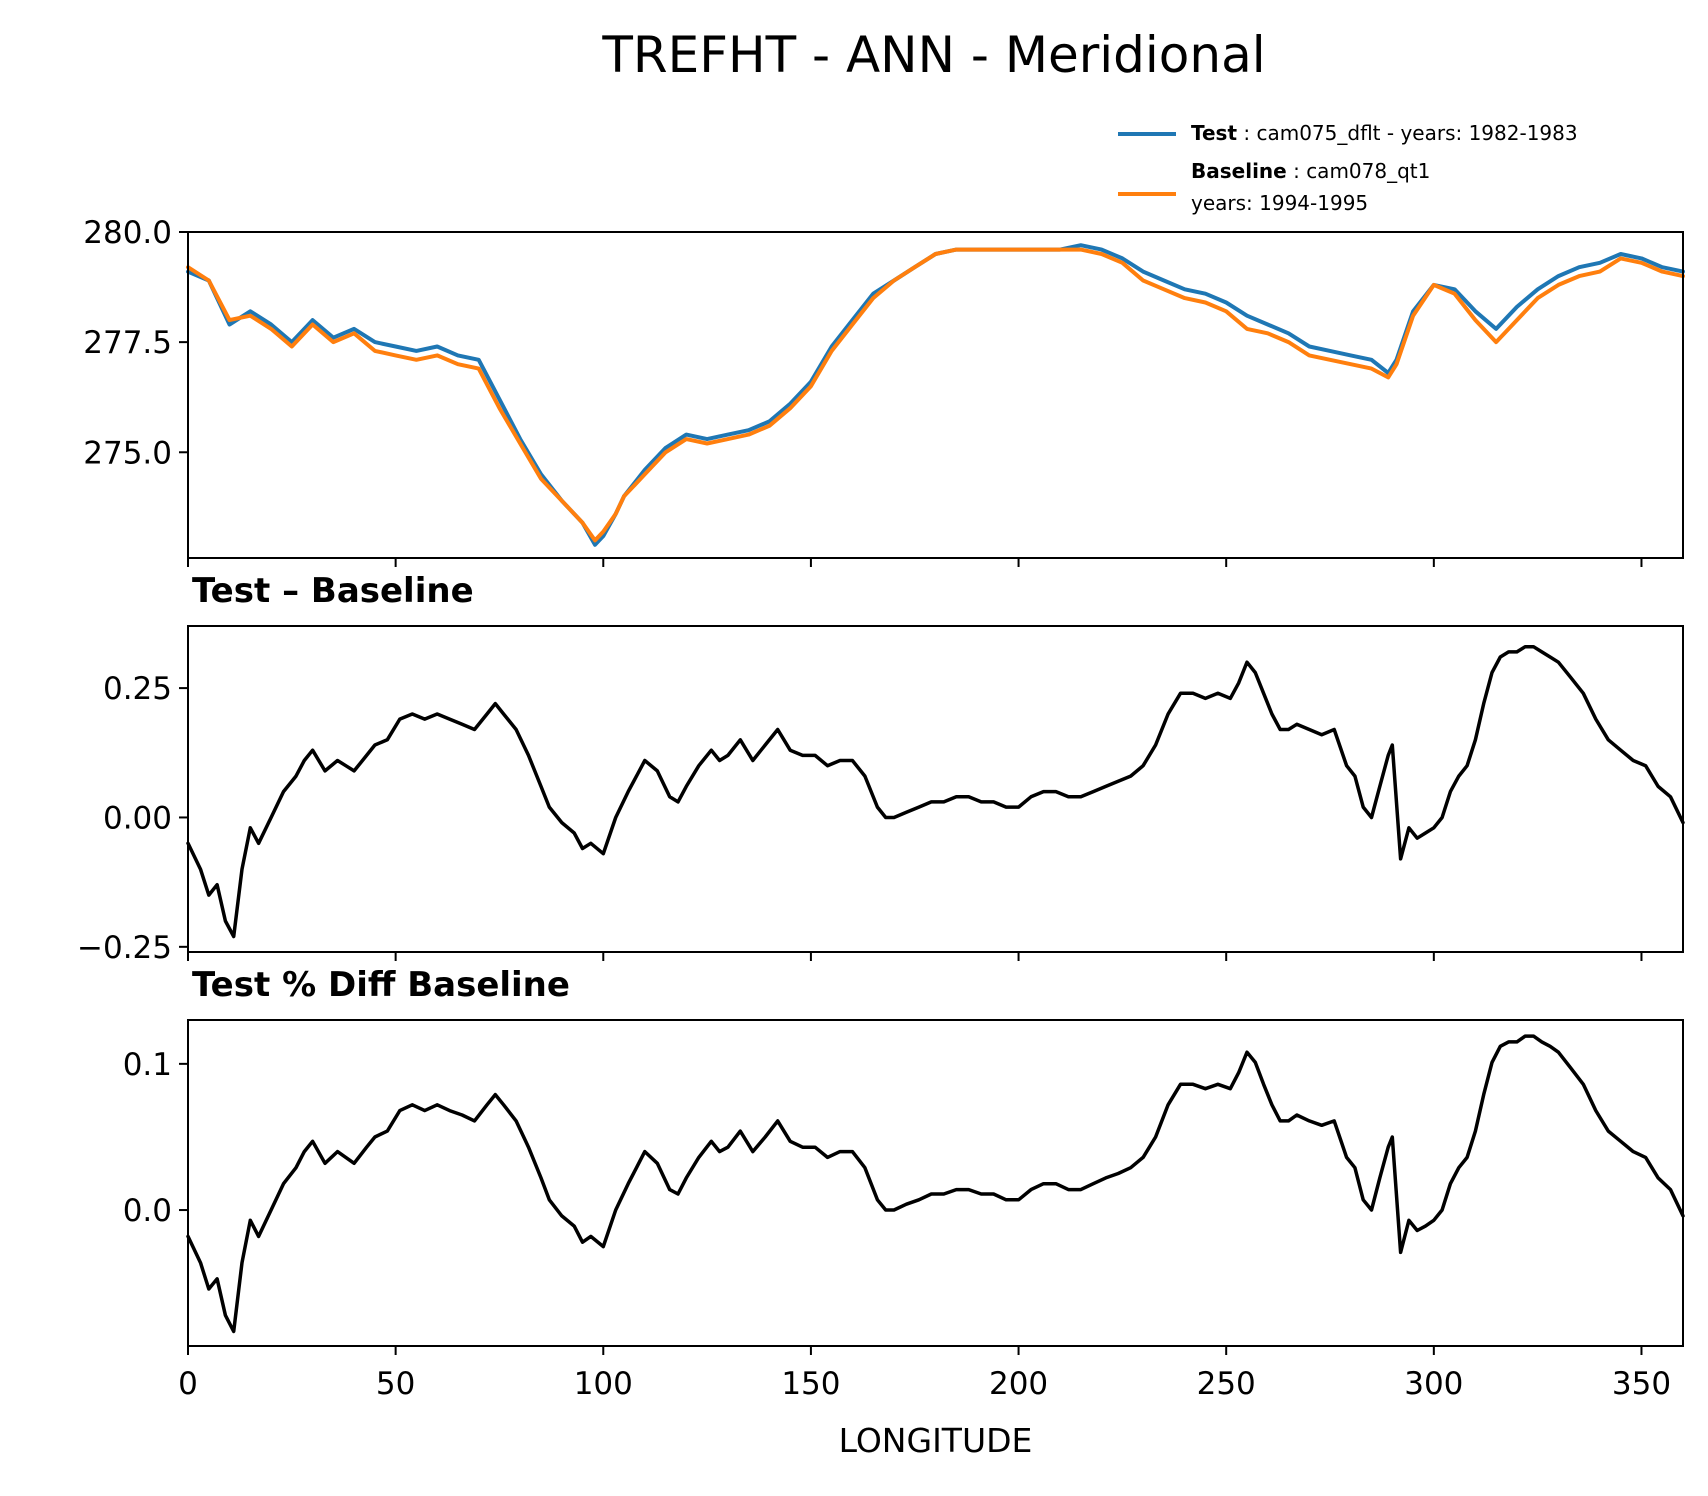  I want to click on y-tick-label: −0.25, so click(124, 948).